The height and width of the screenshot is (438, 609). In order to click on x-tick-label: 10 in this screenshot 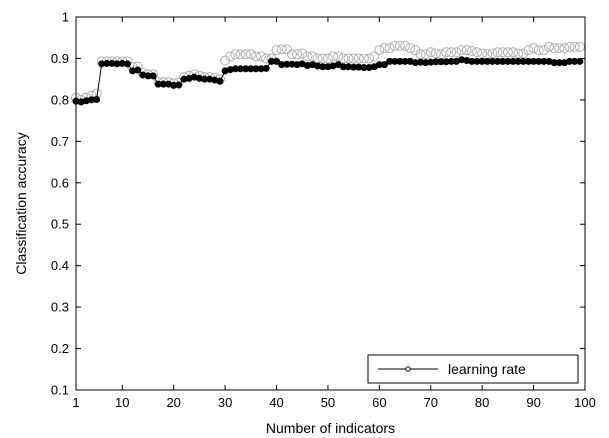, I will do `click(122, 402)`.